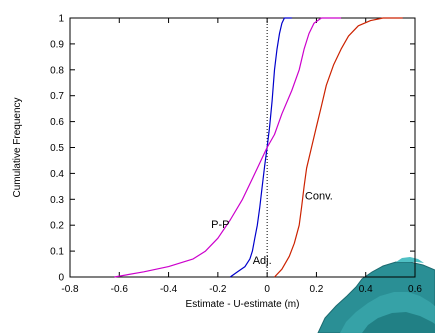  I want to click on x-tick-label: -0.8, so click(70, 289).